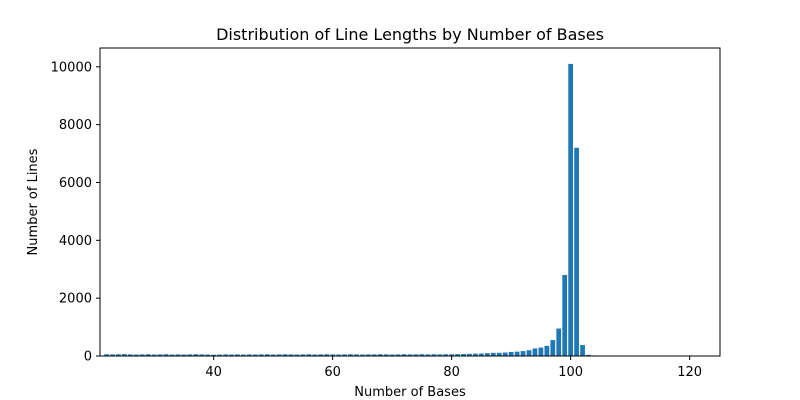 The image size is (800, 400). Describe the element at coordinates (88, 357) in the screenshot. I see `y-tick-label-0: 0` at that location.